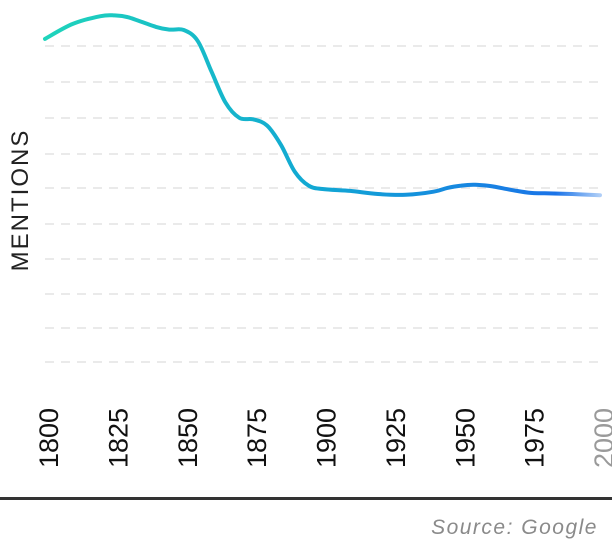 The width and height of the screenshot is (612, 544). Describe the element at coordinates (257, 438) in the screenshot. I see `x-tick-label: 1875` at that location.